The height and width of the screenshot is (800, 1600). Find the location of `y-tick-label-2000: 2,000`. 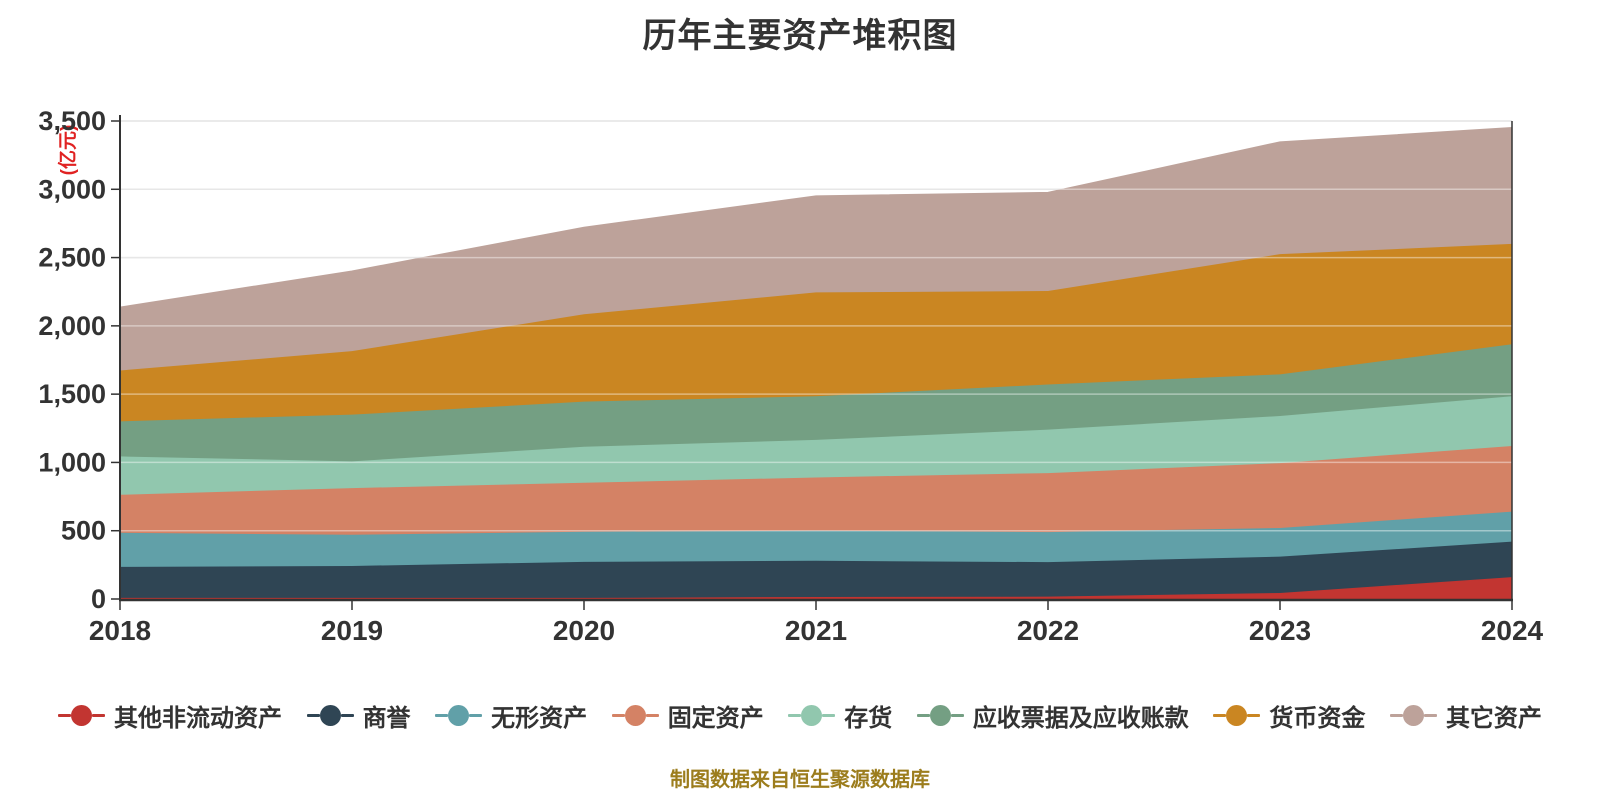

y-tick-label-2000: 2,000 is located at coordinates (72, 326).